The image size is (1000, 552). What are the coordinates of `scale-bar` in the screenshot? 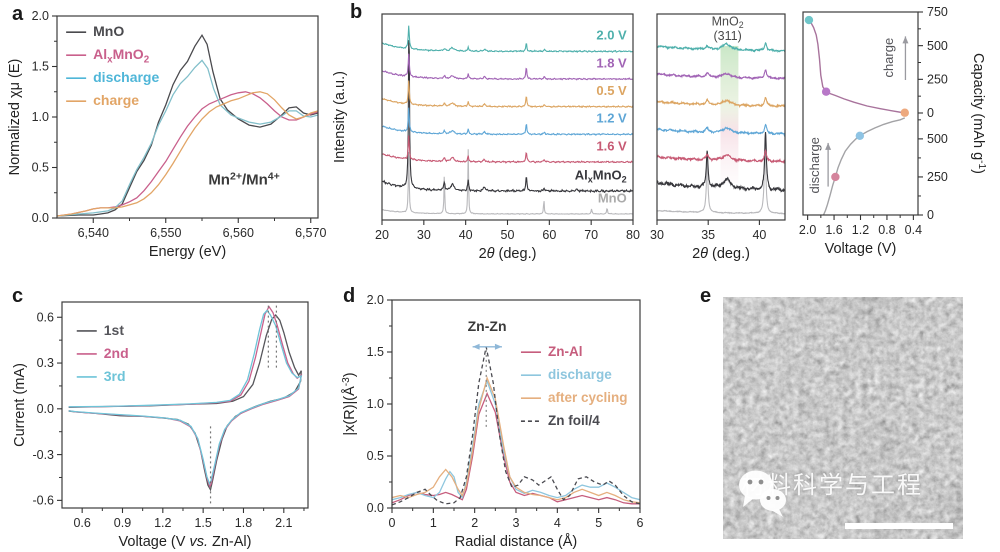 It's located at (899, 526).